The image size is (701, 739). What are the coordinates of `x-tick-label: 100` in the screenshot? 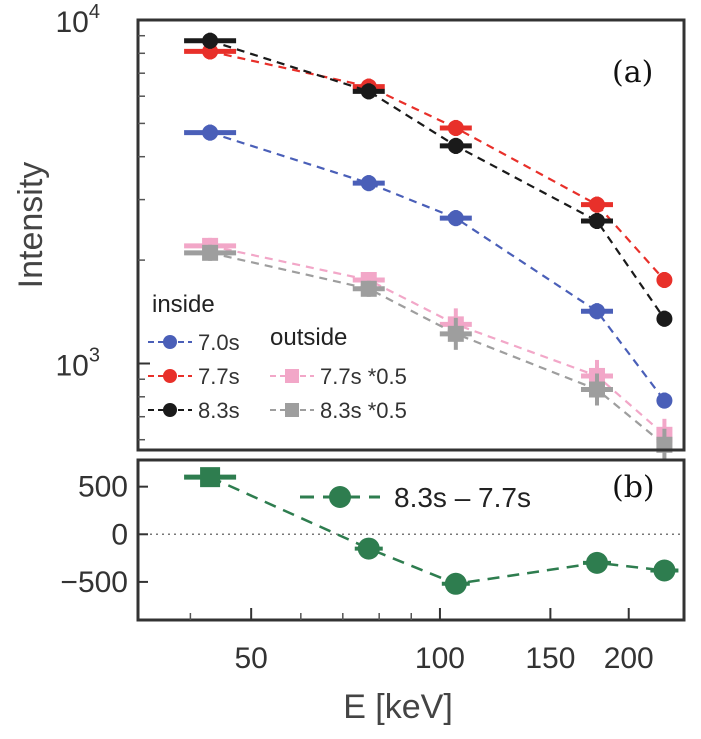 It's located at (440, 658).